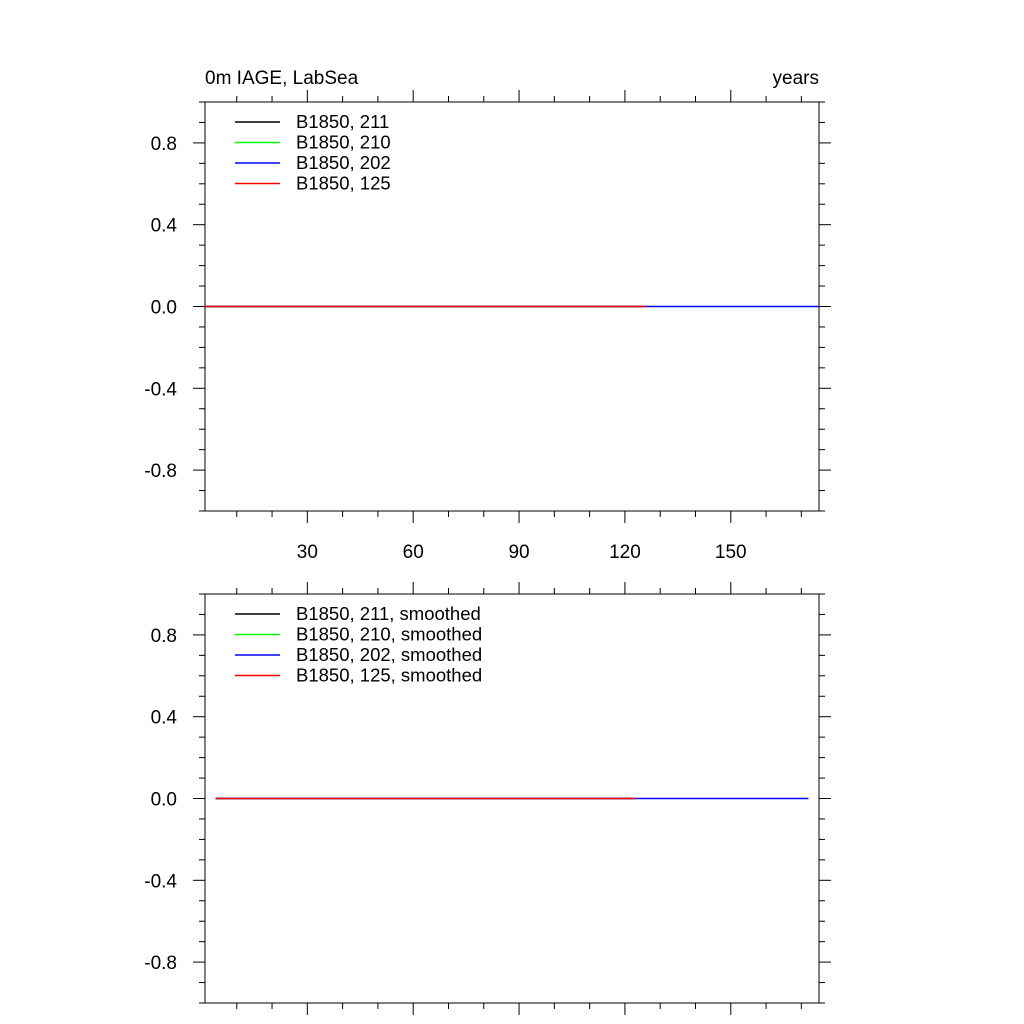 The width and height of the screenshot is (1024, 1024). I want to click on x-tick-label: 60, so click(413, 552).